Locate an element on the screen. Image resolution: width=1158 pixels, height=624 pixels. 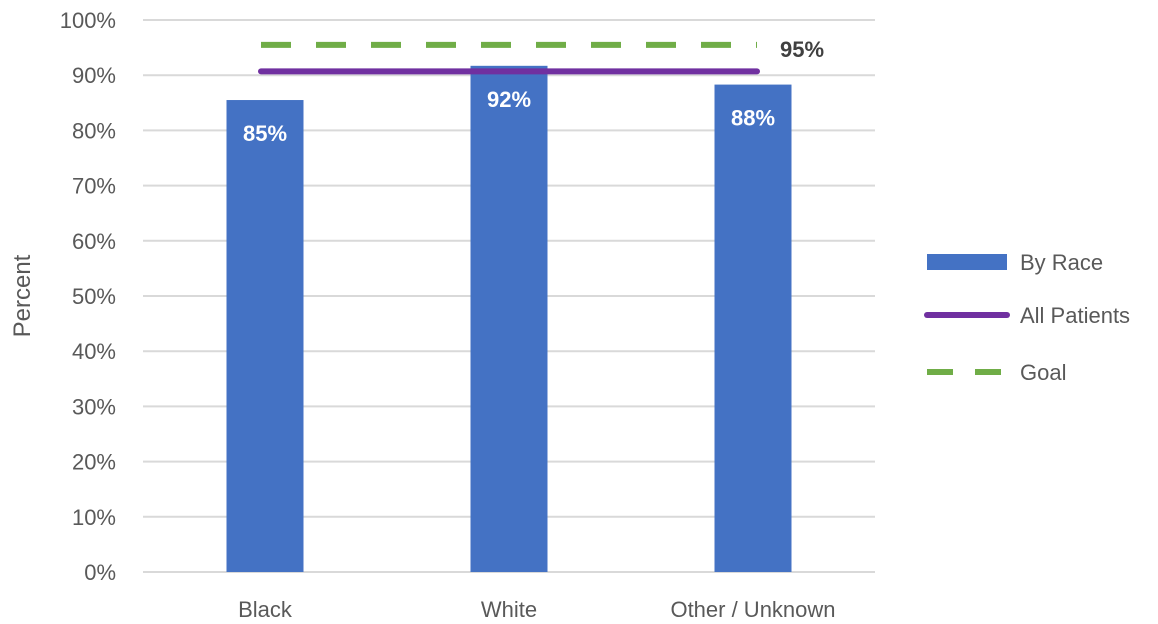
x-category-label: Other / Unknown is located at coordinates (752, 609).